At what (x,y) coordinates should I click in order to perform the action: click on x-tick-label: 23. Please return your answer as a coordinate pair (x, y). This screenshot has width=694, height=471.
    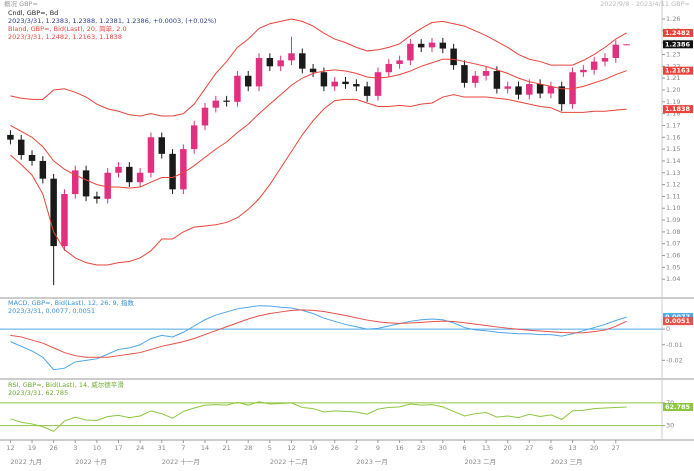
    Looking at the image, I should click on (421, 448).